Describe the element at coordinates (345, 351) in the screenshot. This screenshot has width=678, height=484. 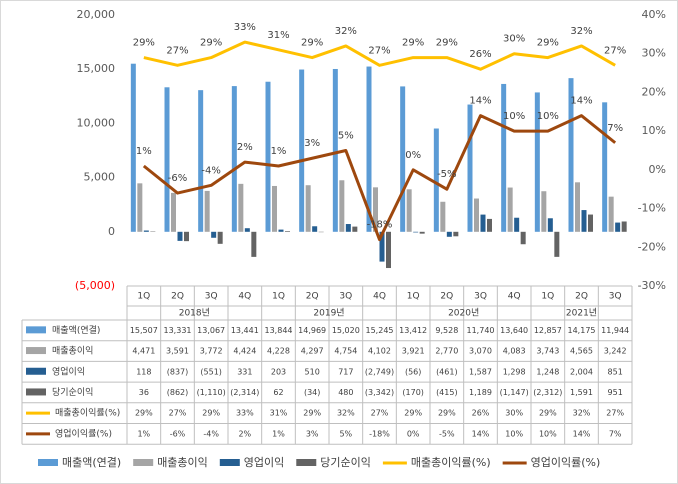
I see `table-cell: 4,754` at that location.